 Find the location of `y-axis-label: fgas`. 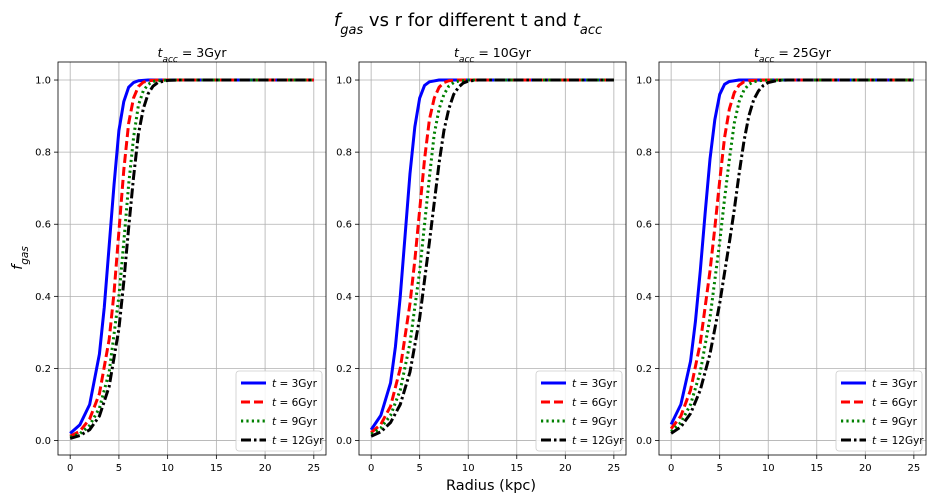

y-axis-label: fgas is located at coordinates (20, 258).